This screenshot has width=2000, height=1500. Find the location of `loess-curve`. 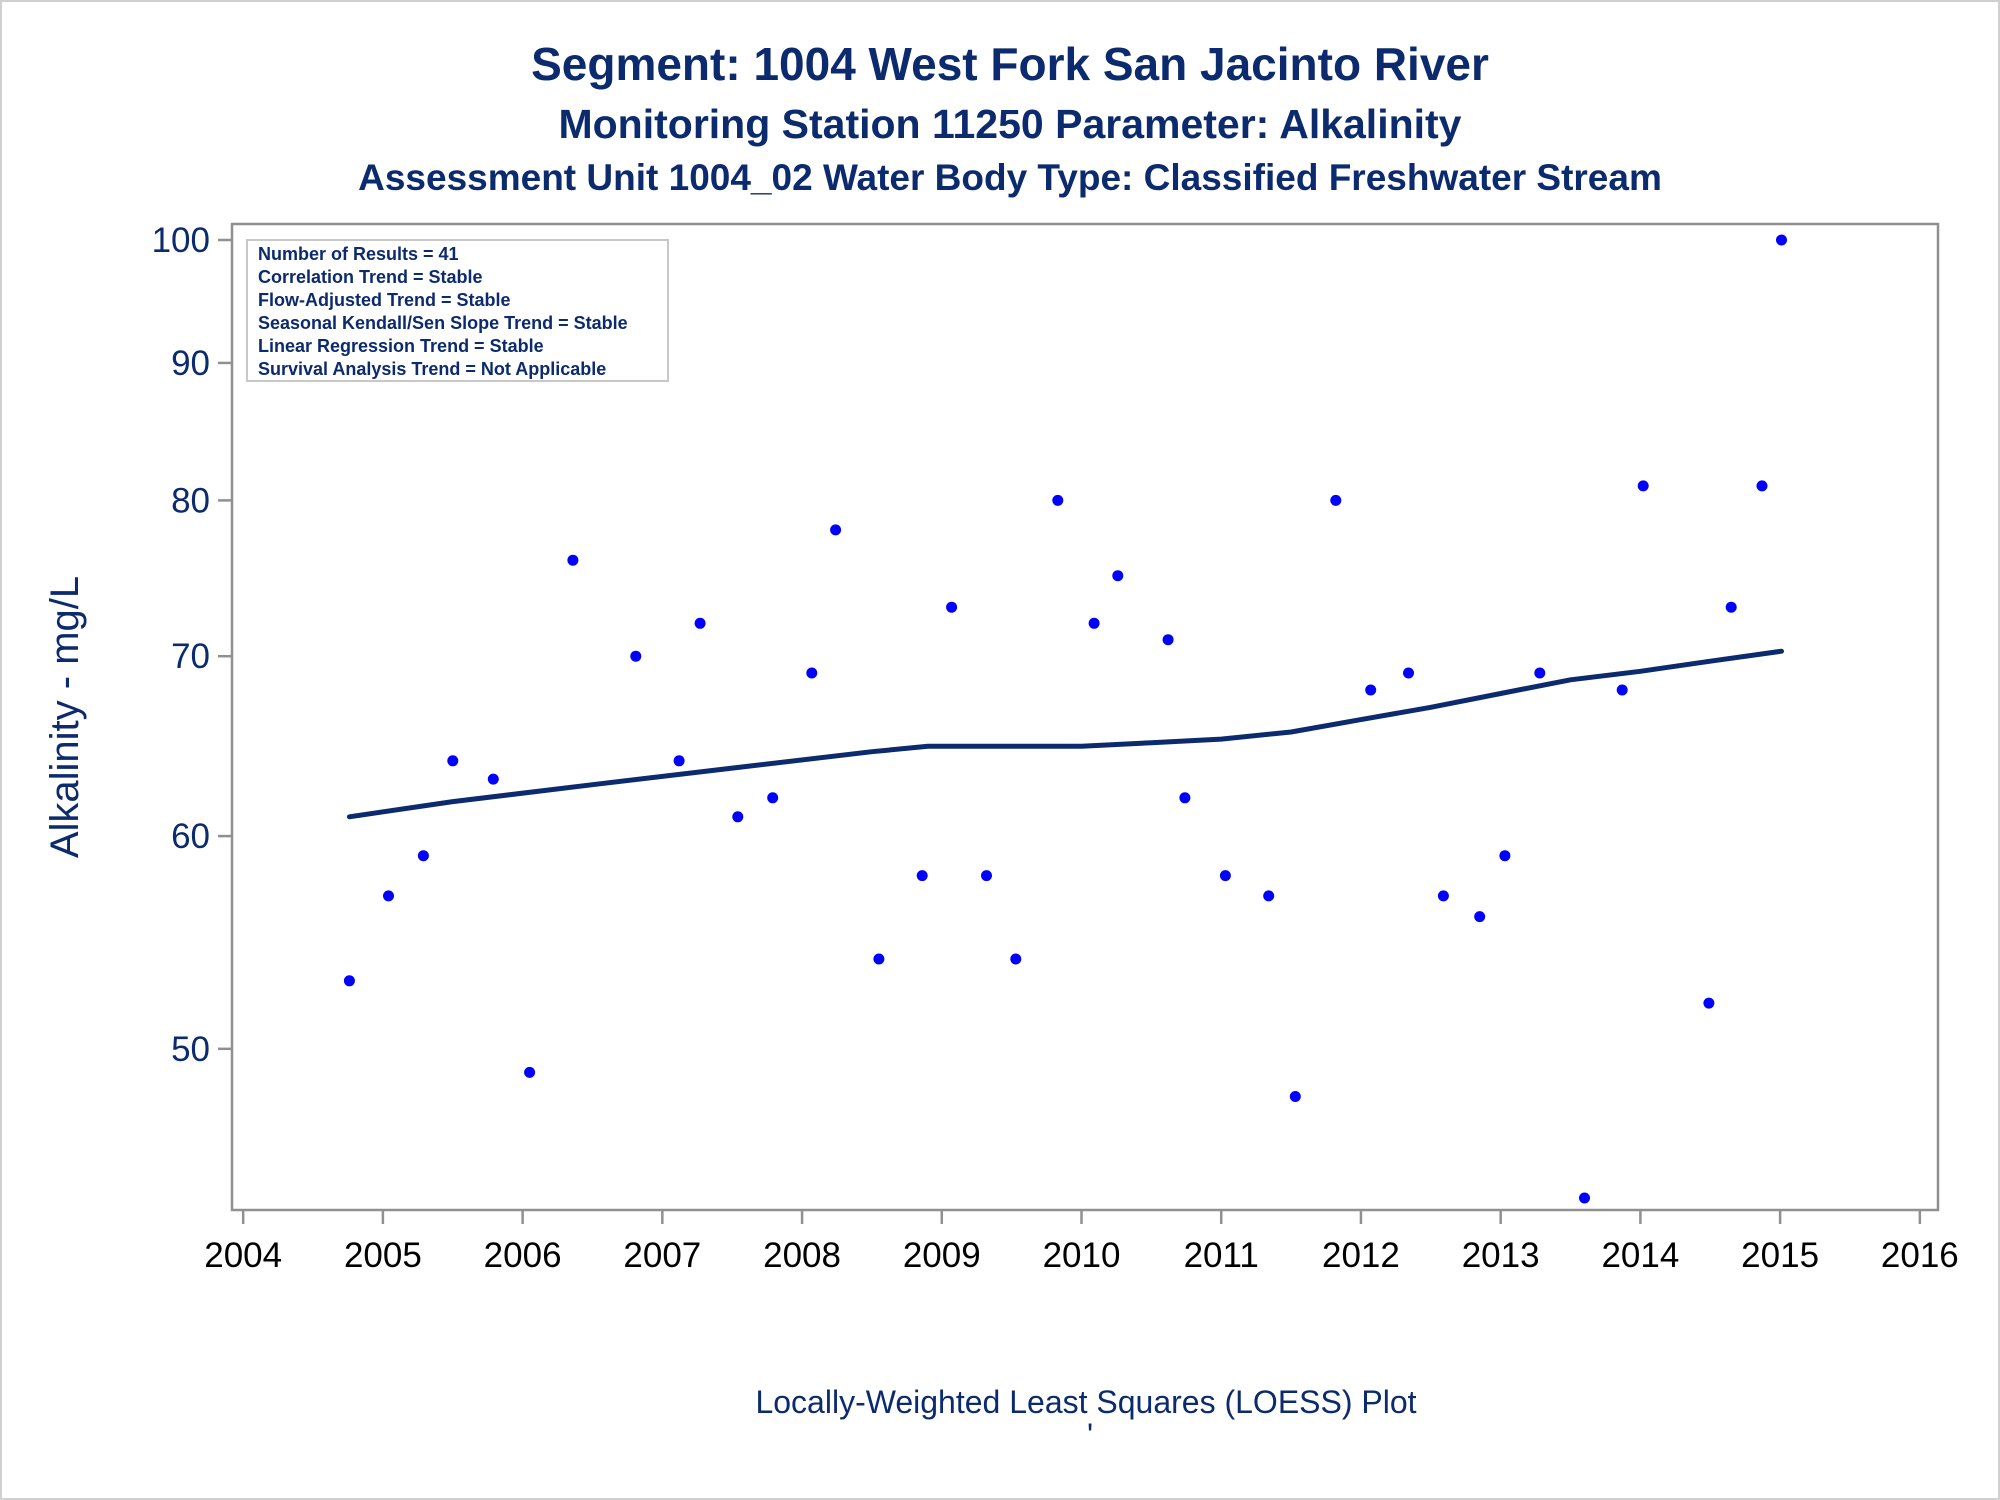

loess-curve is located at coordinates (1065, 734).